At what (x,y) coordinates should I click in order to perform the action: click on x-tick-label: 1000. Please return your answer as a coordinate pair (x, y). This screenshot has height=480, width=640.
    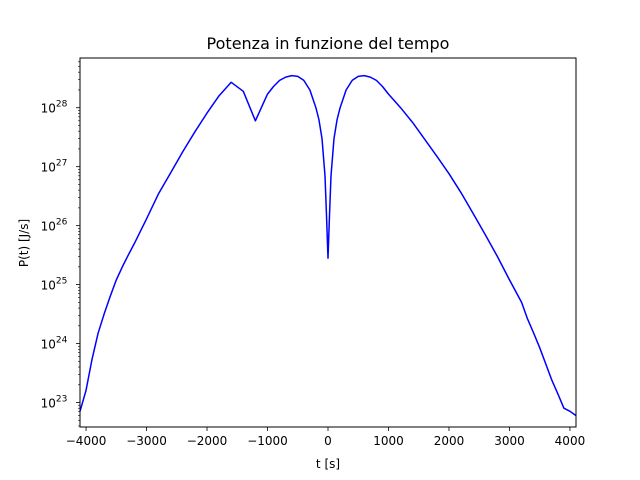
    Looking at the image, I should click on (388, 441).